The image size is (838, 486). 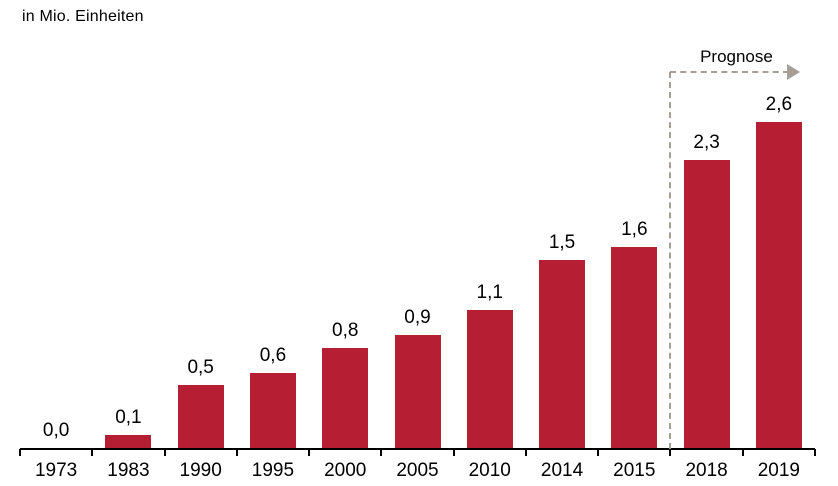 I want to click on bar-value-label: 0,0, so click(x=56, y=430).